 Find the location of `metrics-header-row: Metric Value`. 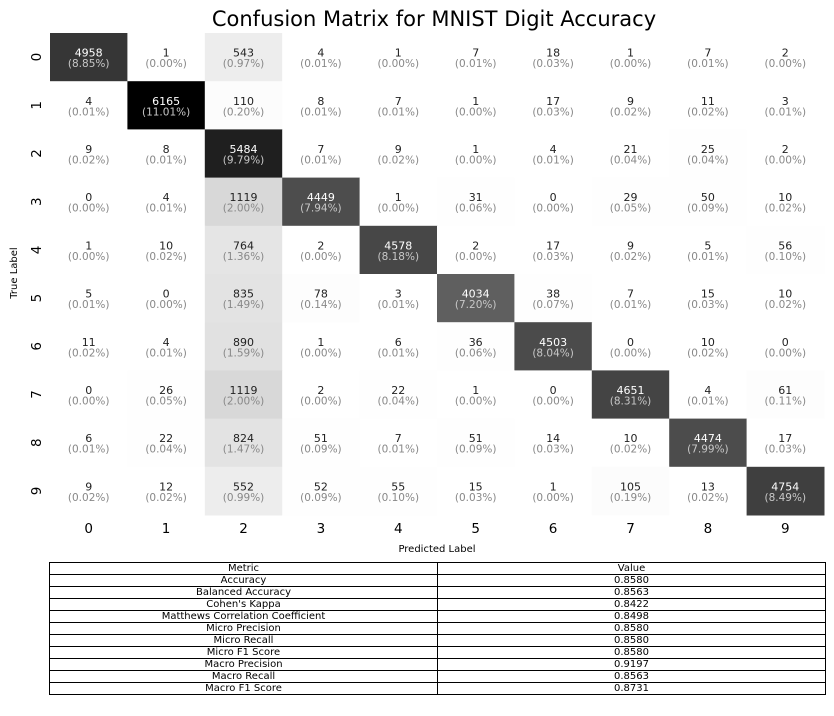

metrics-header-row: Metric Value is located at coordinates (437, 568).